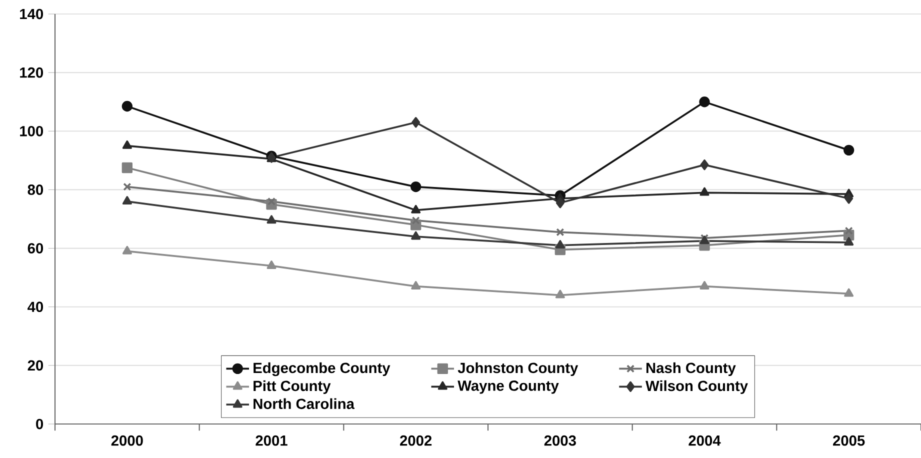 Image resolution: width=921 pixels, height=458 pixels. What do you see at coordinates (304, 404) in the screenshot?
I see `legend-label: North Carolina` at bounding box center [304, 404].